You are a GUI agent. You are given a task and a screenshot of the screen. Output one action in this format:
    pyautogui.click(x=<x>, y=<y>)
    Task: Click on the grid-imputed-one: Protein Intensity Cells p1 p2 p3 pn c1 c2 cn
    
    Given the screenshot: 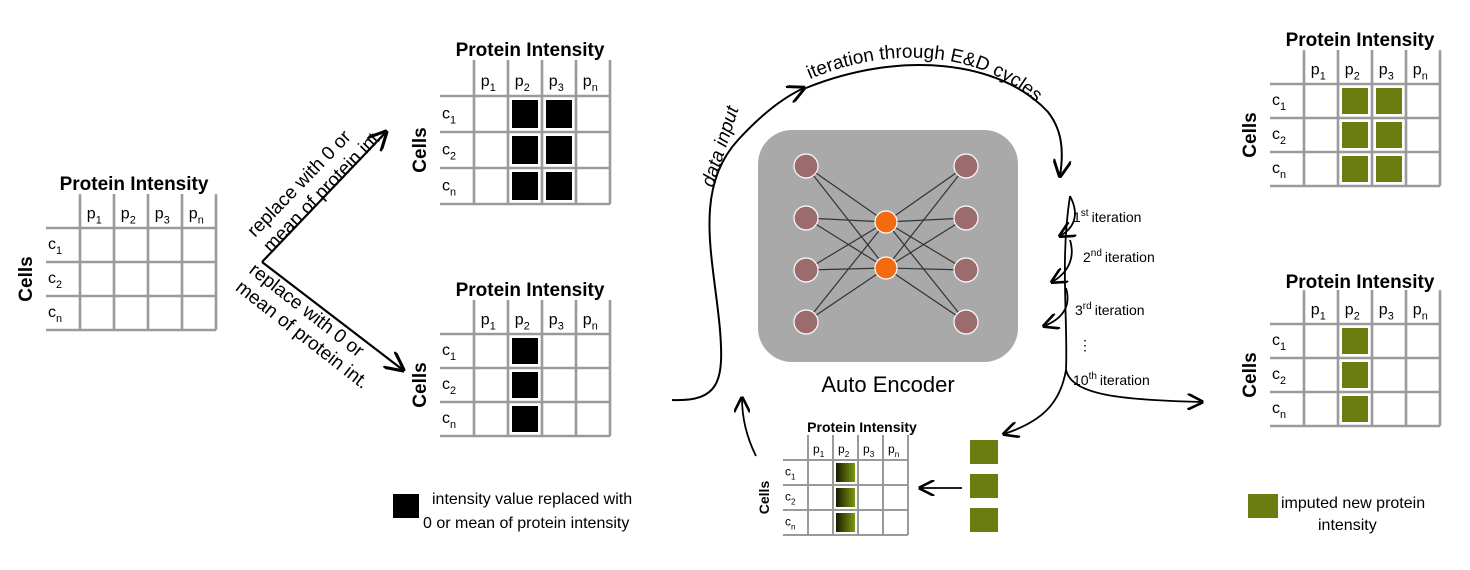 What is the action you would take?
    pyautogui.click(x=1341, y=350)
    